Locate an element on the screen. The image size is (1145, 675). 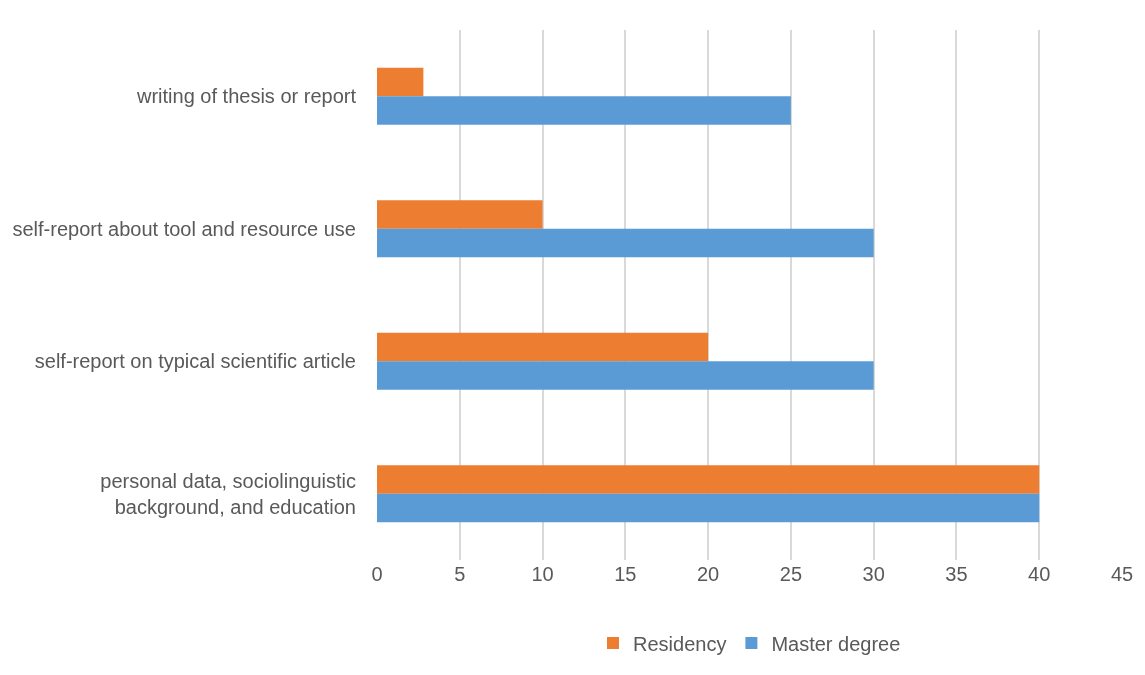
y-tick-label: self-report about tool and resource use is located at coordinates (184, 228).